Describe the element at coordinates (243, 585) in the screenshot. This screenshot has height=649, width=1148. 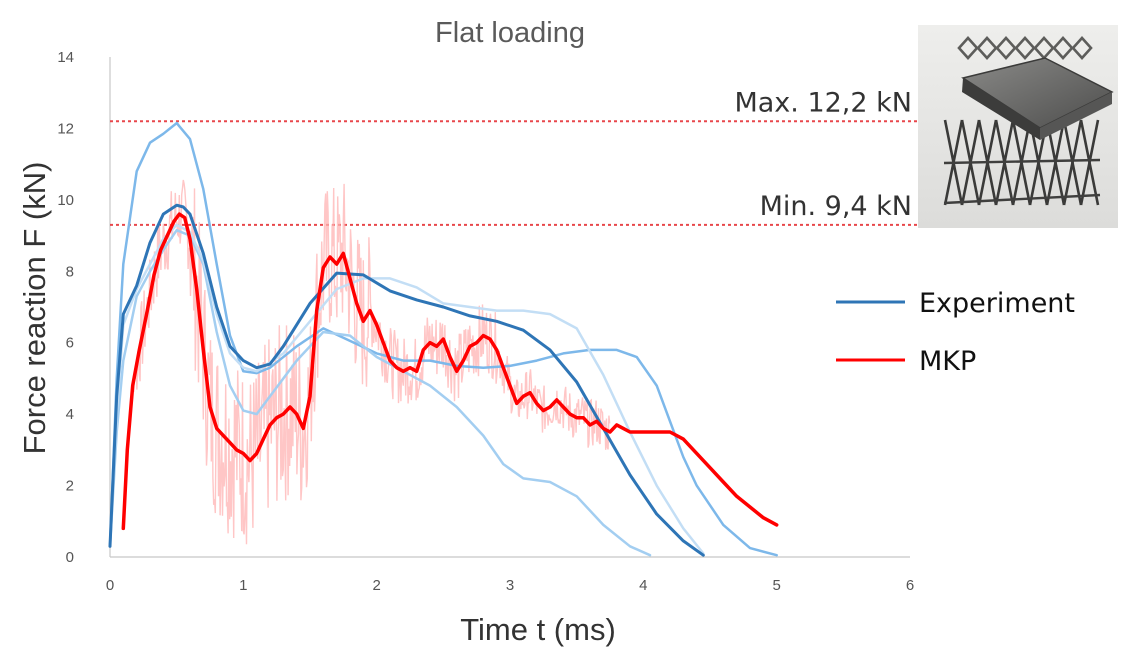
I see `x-tick-label: 1` at that location.